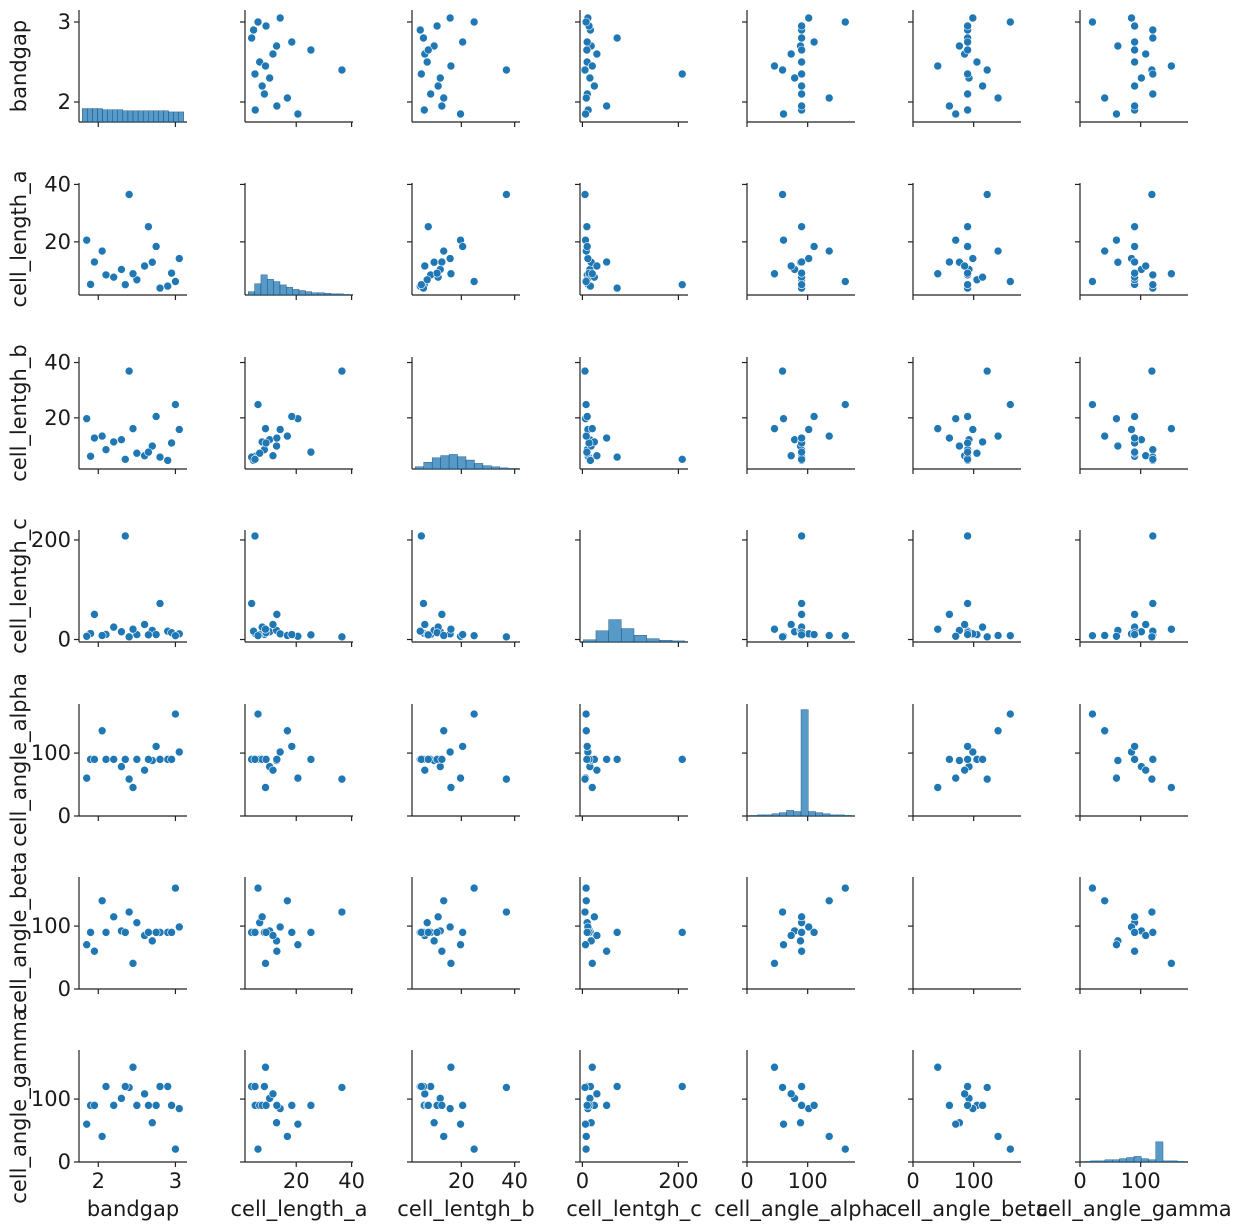  I want to click on panel-cell_angle_alpha-vs-cell_angle_beta, so click(964, 762).